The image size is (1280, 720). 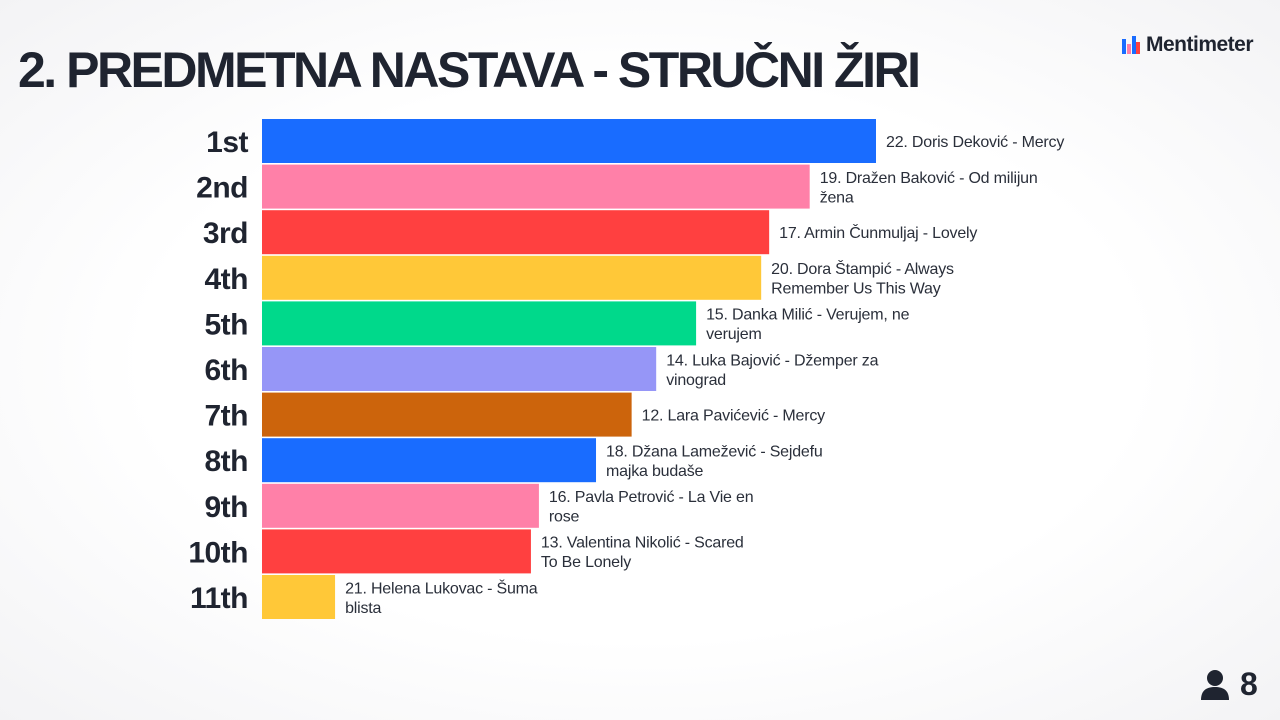 What do you see at coordinates (807, 325) in the screenshot?
I see `bar-label-5th: 15. Danka Milić - Verujem, ne verujem` at bounding box center [807, 325].